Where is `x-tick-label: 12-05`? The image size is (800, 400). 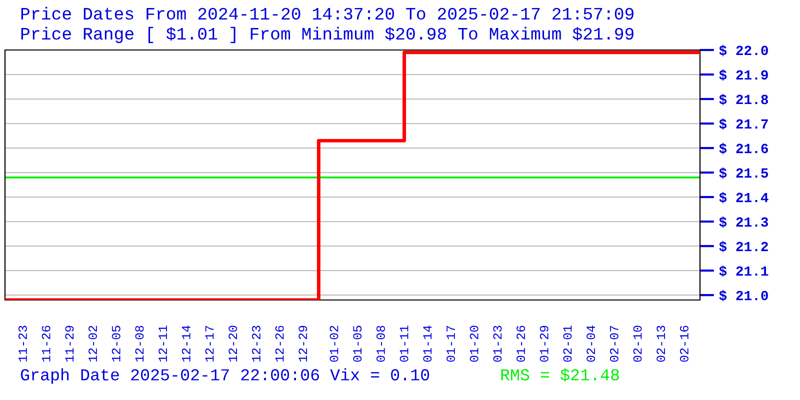 x-tick-label: 12-05 is located at coordinates (116, 344).